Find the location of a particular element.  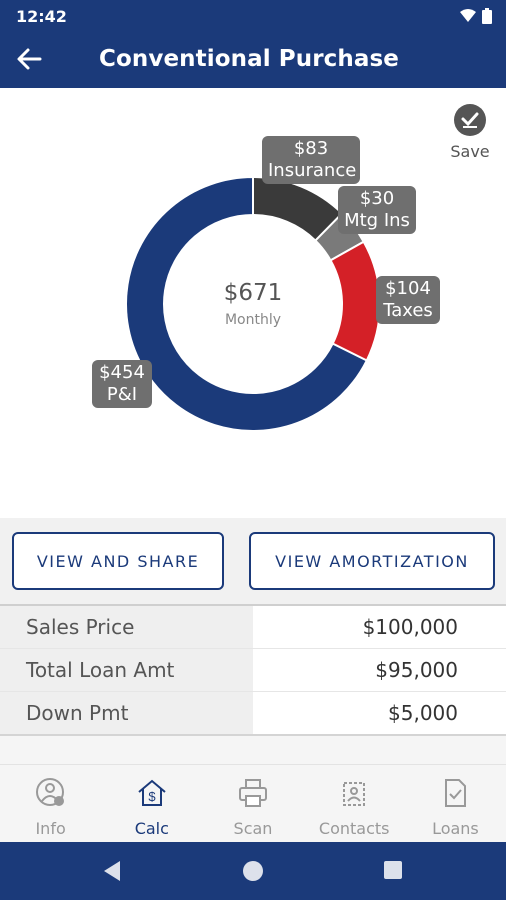

recents-square-icon is located at coordinates (393, 870).